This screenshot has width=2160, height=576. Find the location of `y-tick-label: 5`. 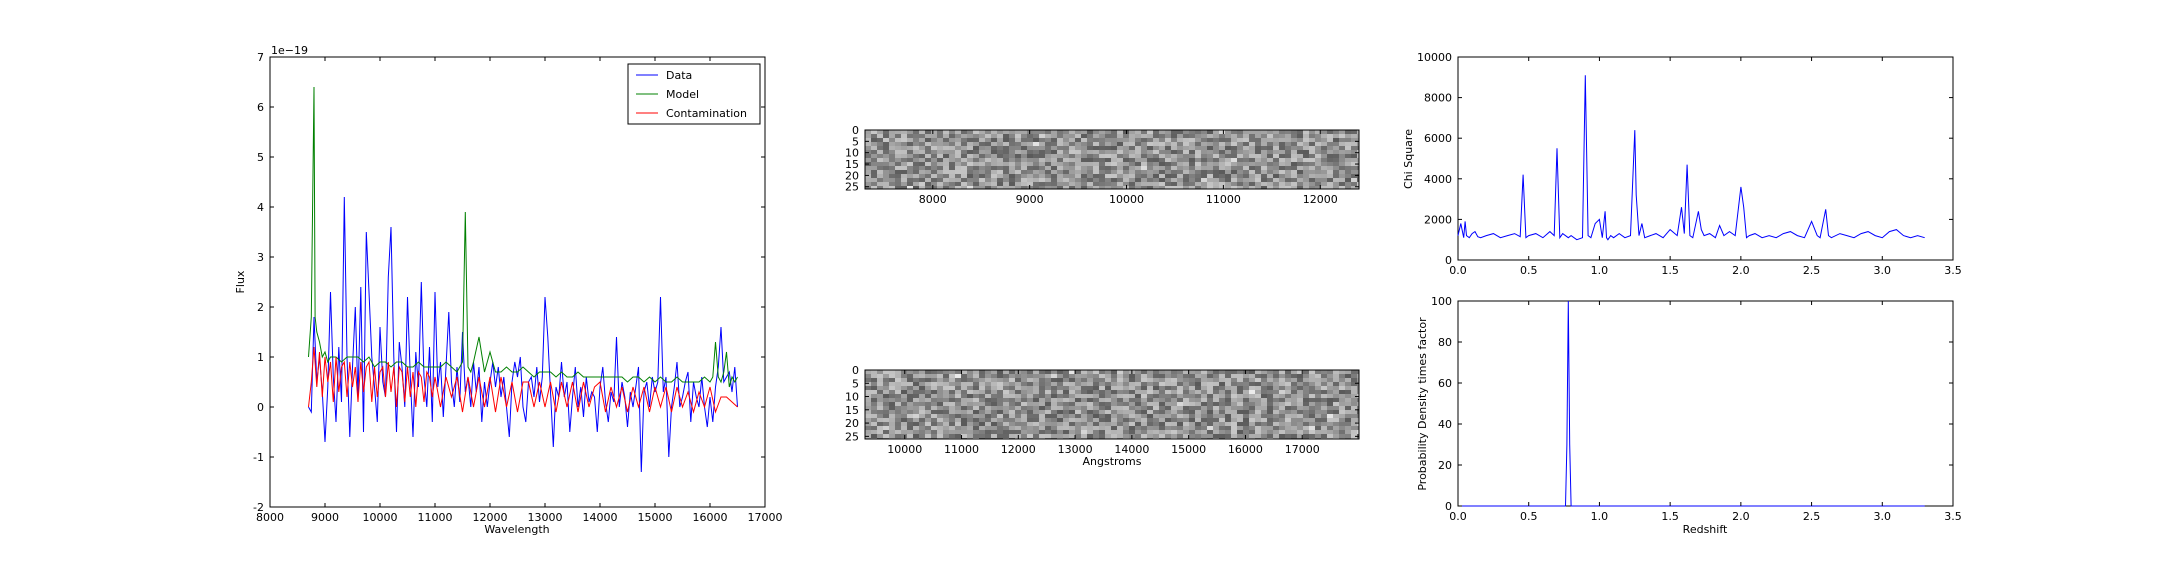

y-tick-label: 5 is located at coordinates (855, 141).